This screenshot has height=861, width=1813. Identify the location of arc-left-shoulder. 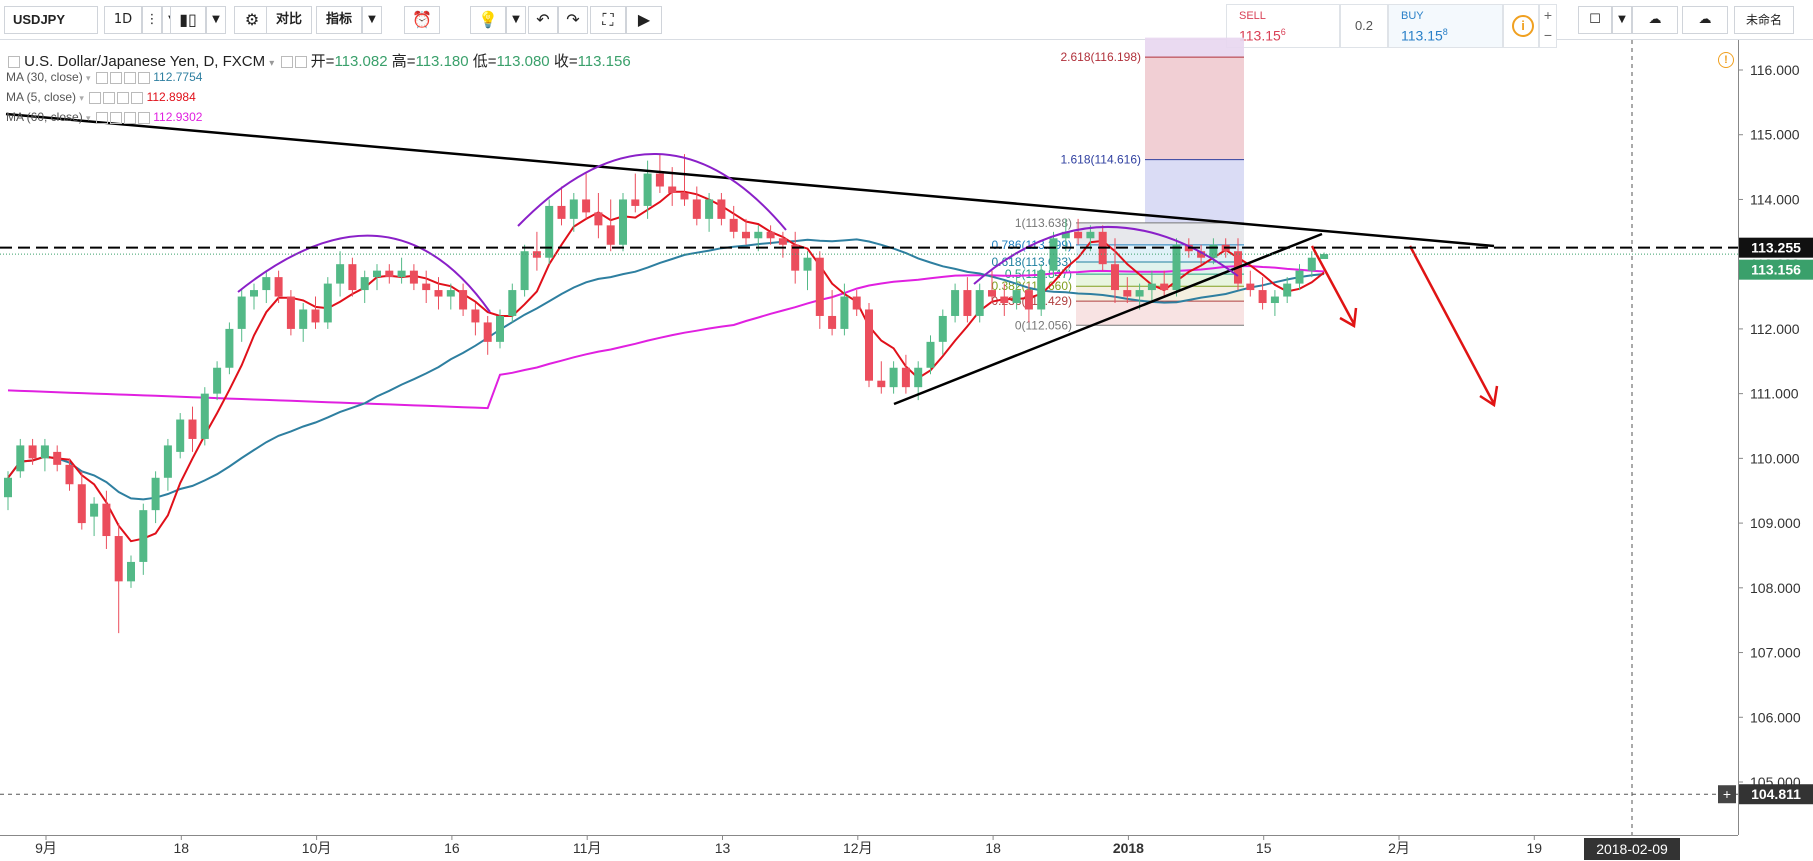
(364, 273).